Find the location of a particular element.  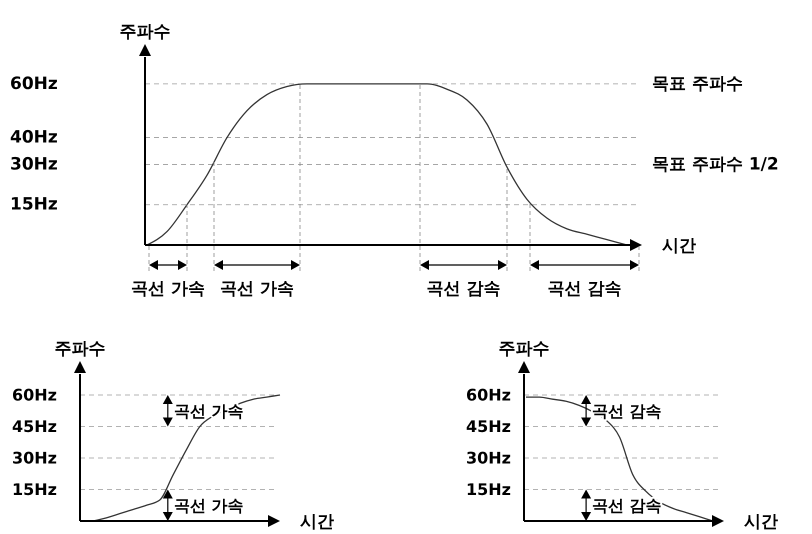

text: 목표 주파수 is located at coordinates (697, 84).